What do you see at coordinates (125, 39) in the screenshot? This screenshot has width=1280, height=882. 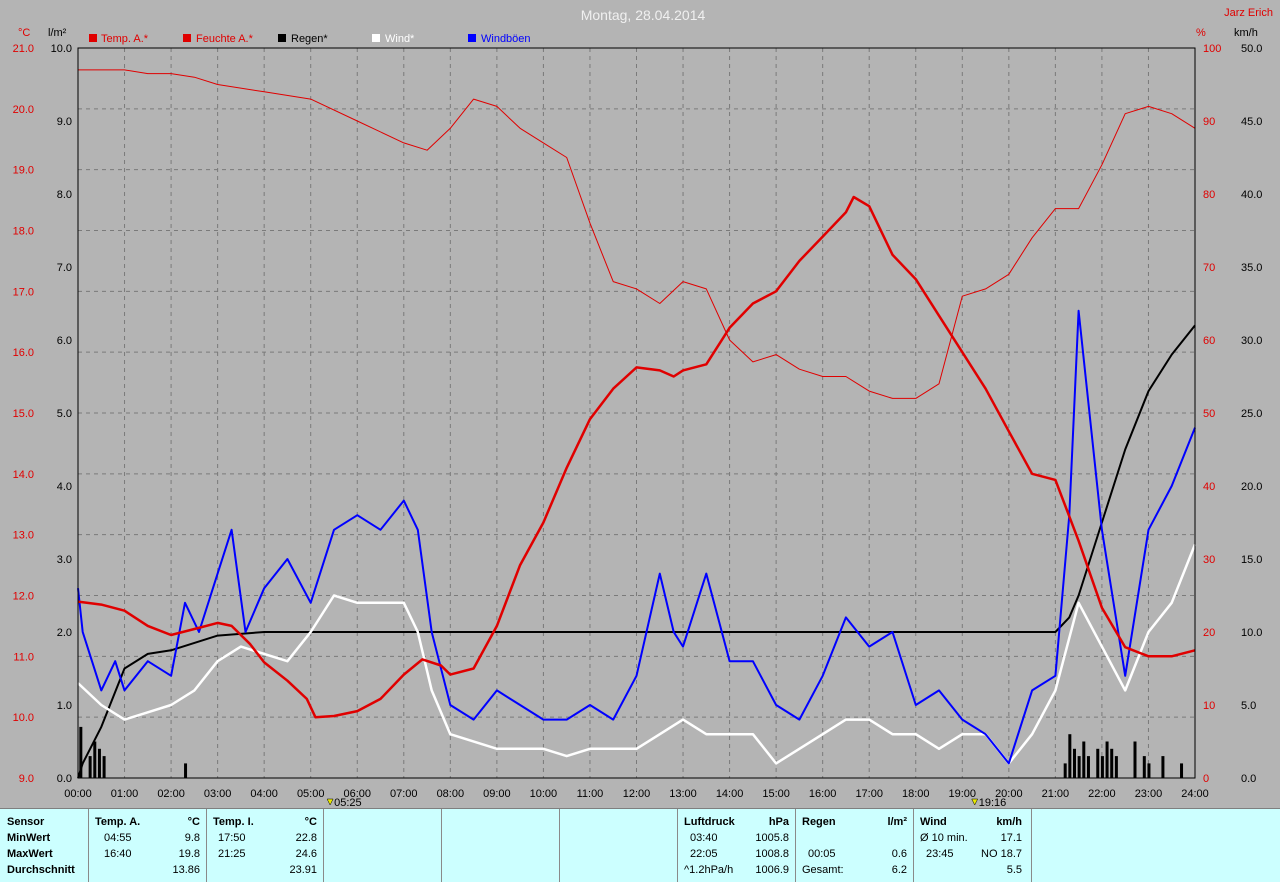 I see `legend-label-temp: Temp. A.*` at bounding box center [125, 39].